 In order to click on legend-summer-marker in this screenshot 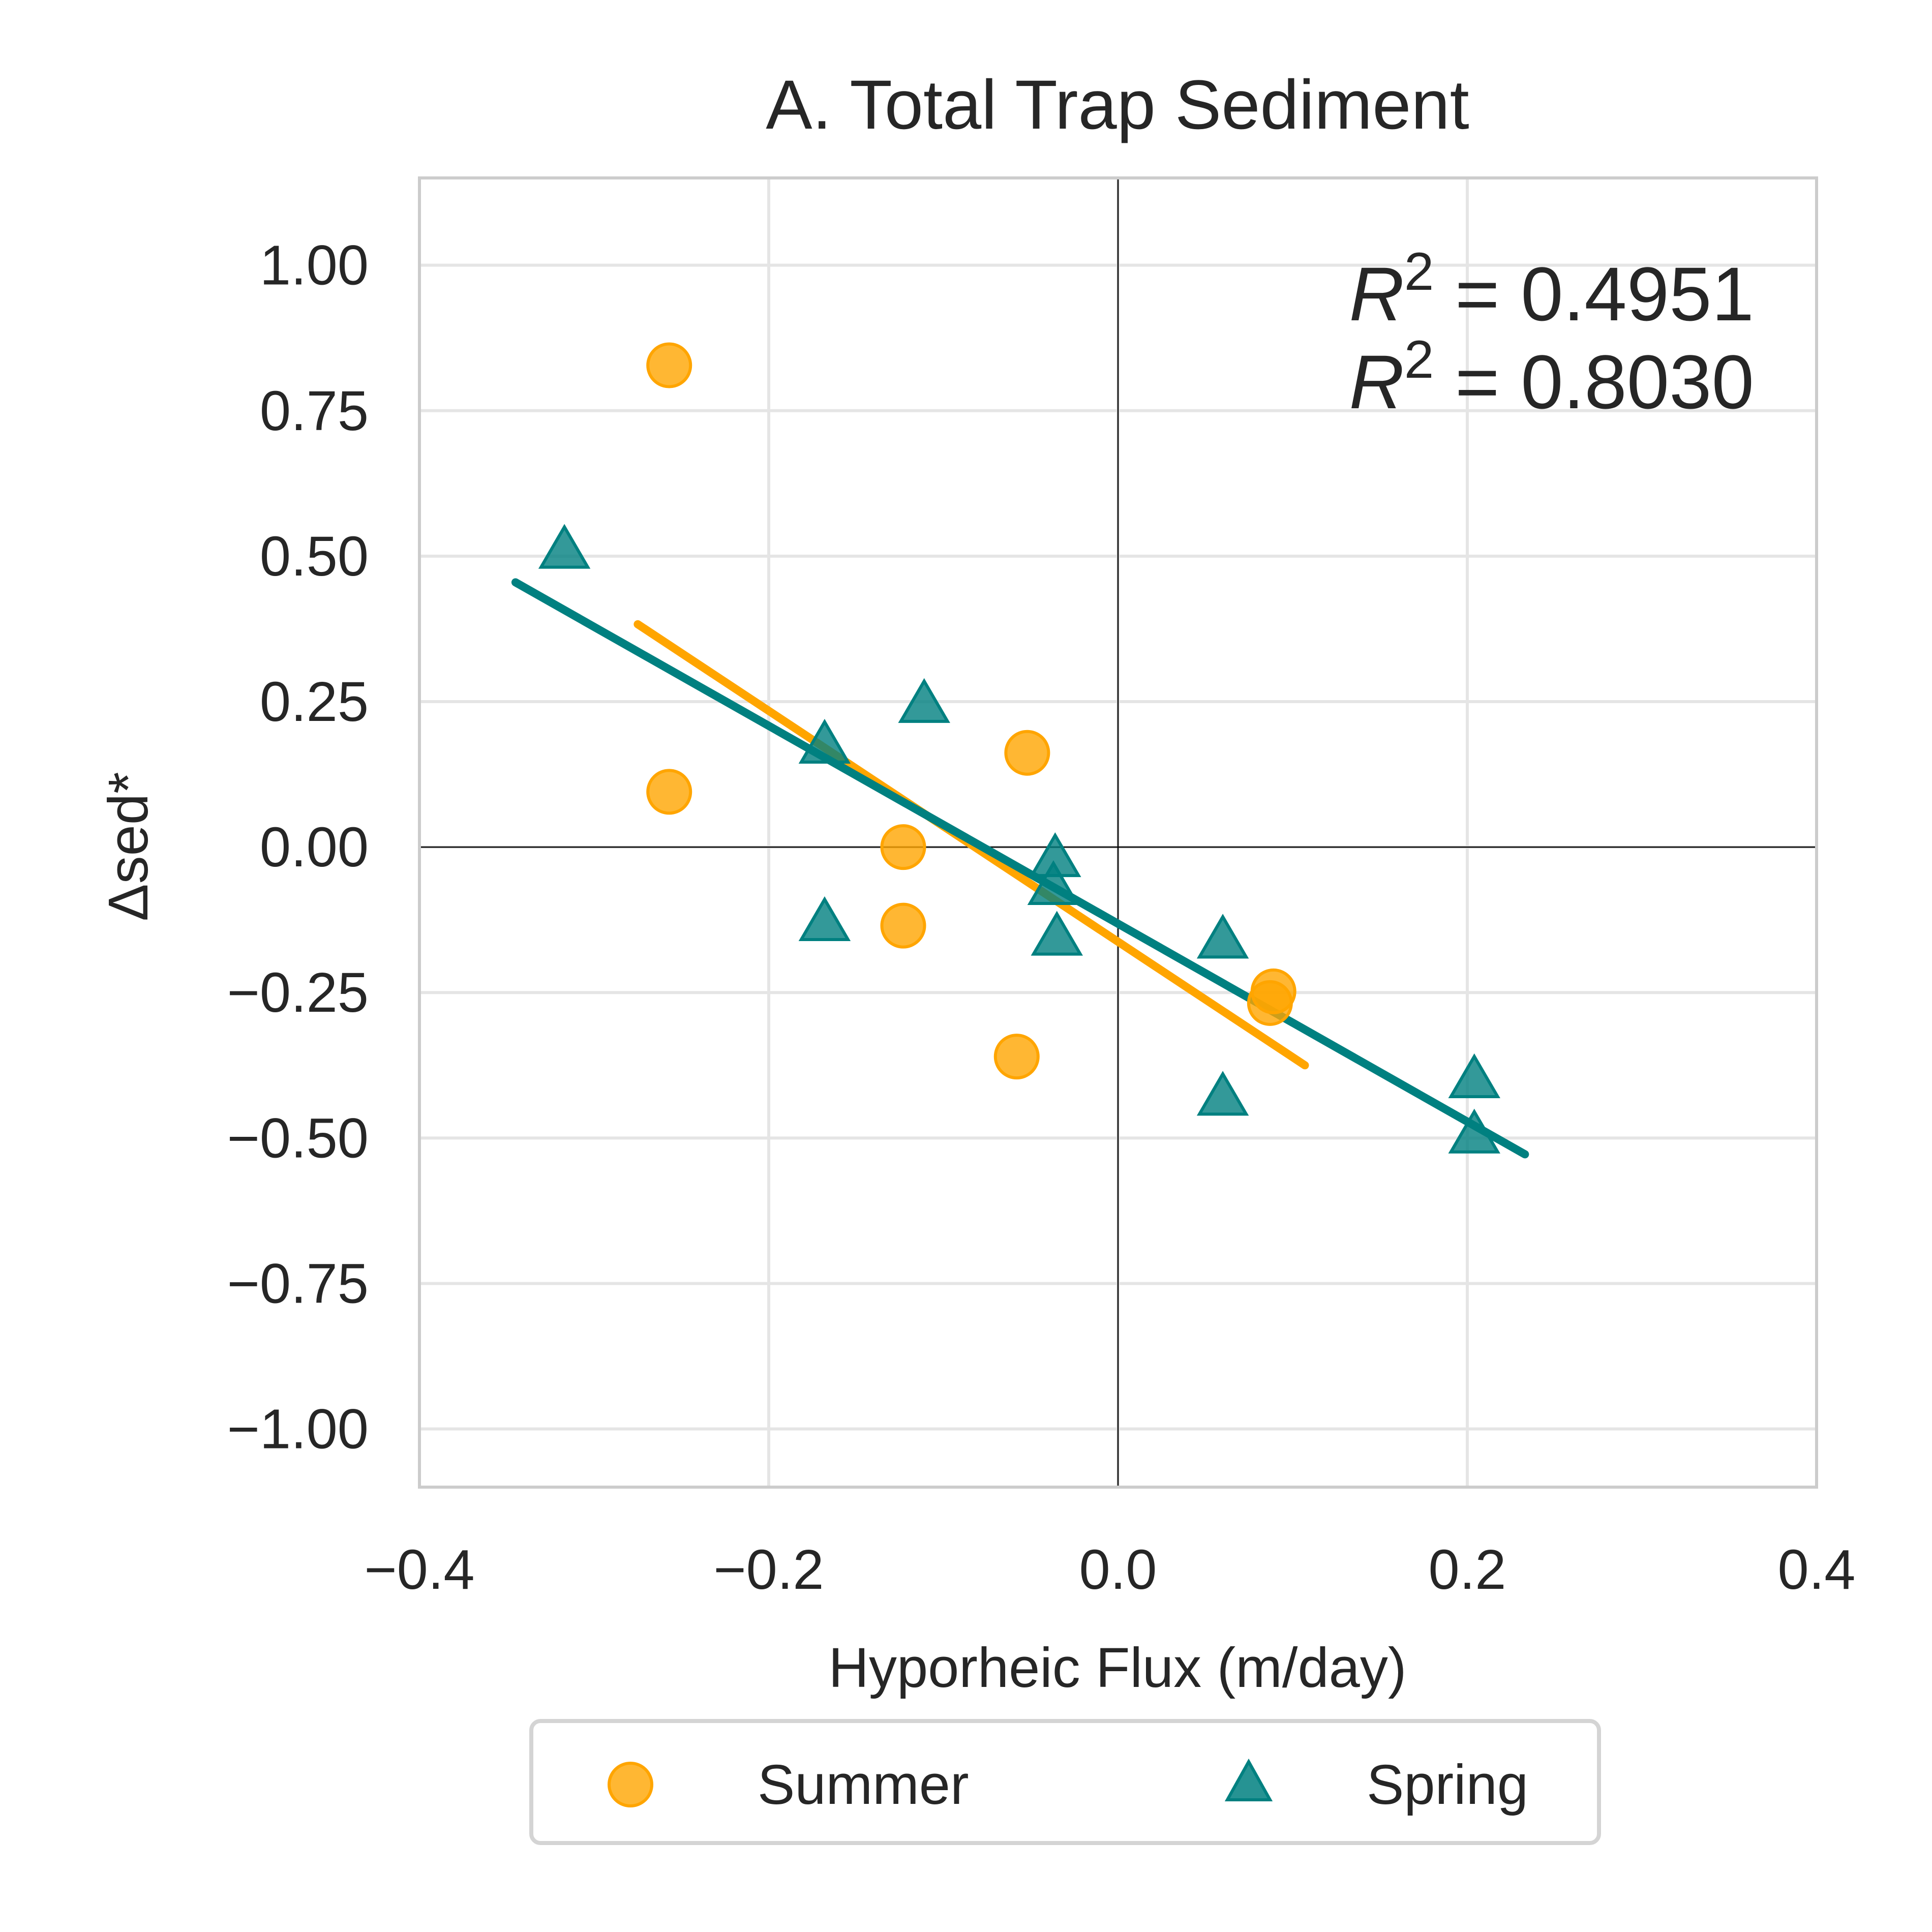, I will do `click(631, 1785)`.